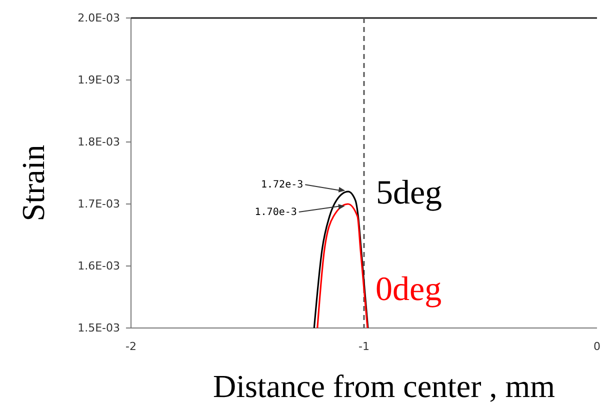 The height and width of the screenshot is (403, 609). Describe the element at coordinates (597, 346) in the screenshot. I see `x-tick-label: 0` at that location.